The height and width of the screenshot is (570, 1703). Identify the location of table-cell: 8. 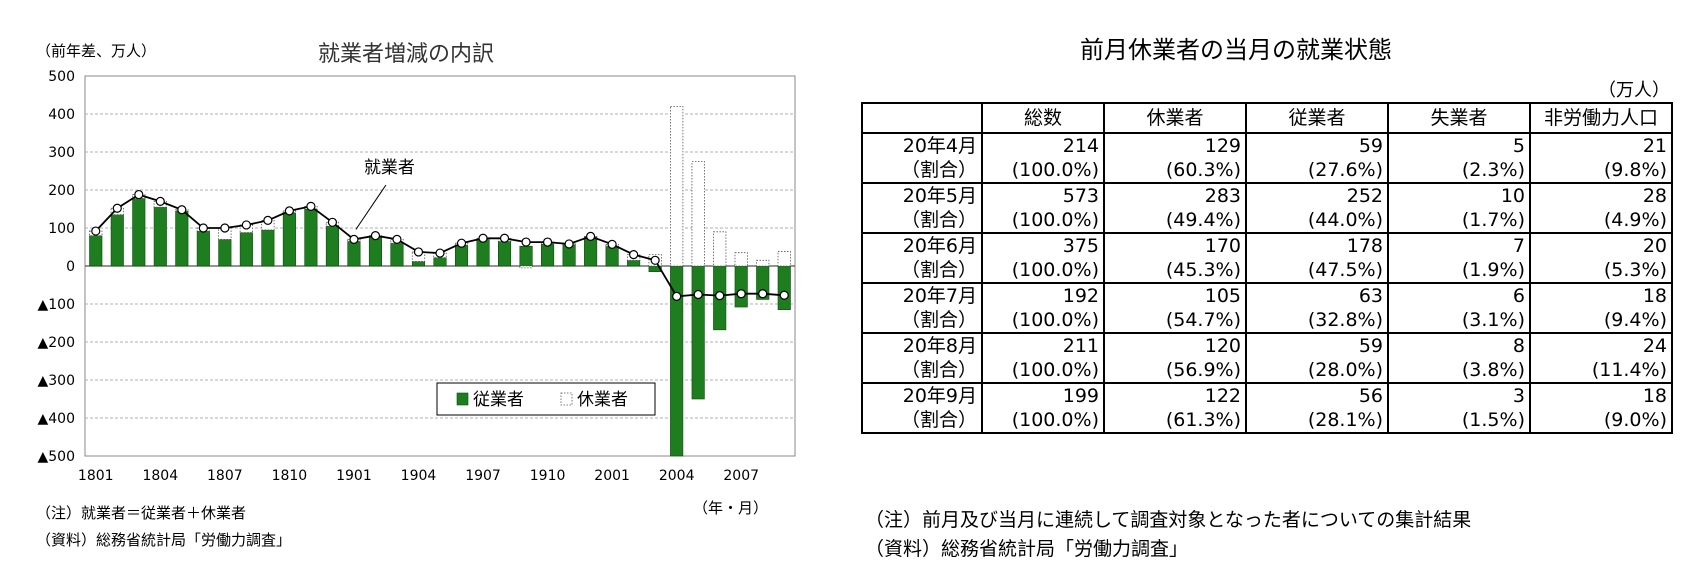
(1459, 345).